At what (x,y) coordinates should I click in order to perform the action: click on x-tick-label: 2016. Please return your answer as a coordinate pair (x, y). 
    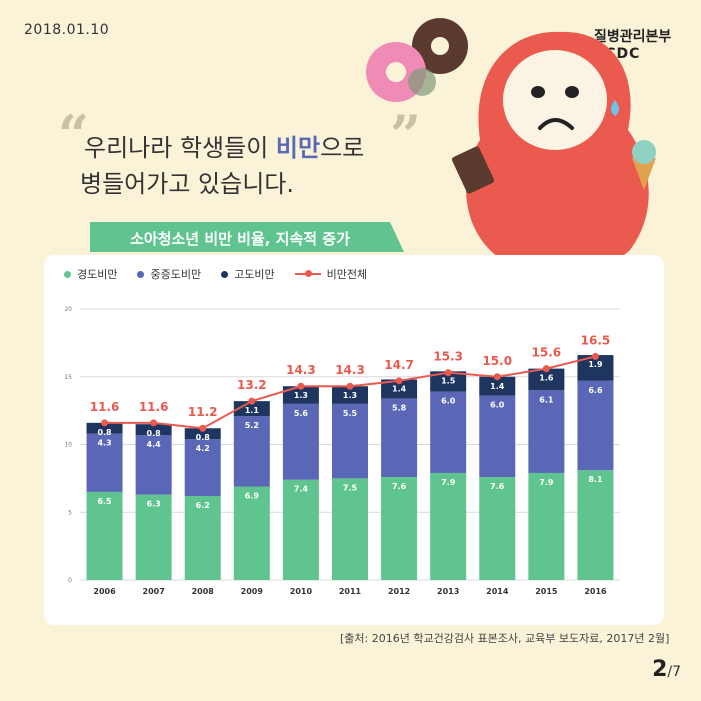
    Looking at the image, I should click on (595, 591).